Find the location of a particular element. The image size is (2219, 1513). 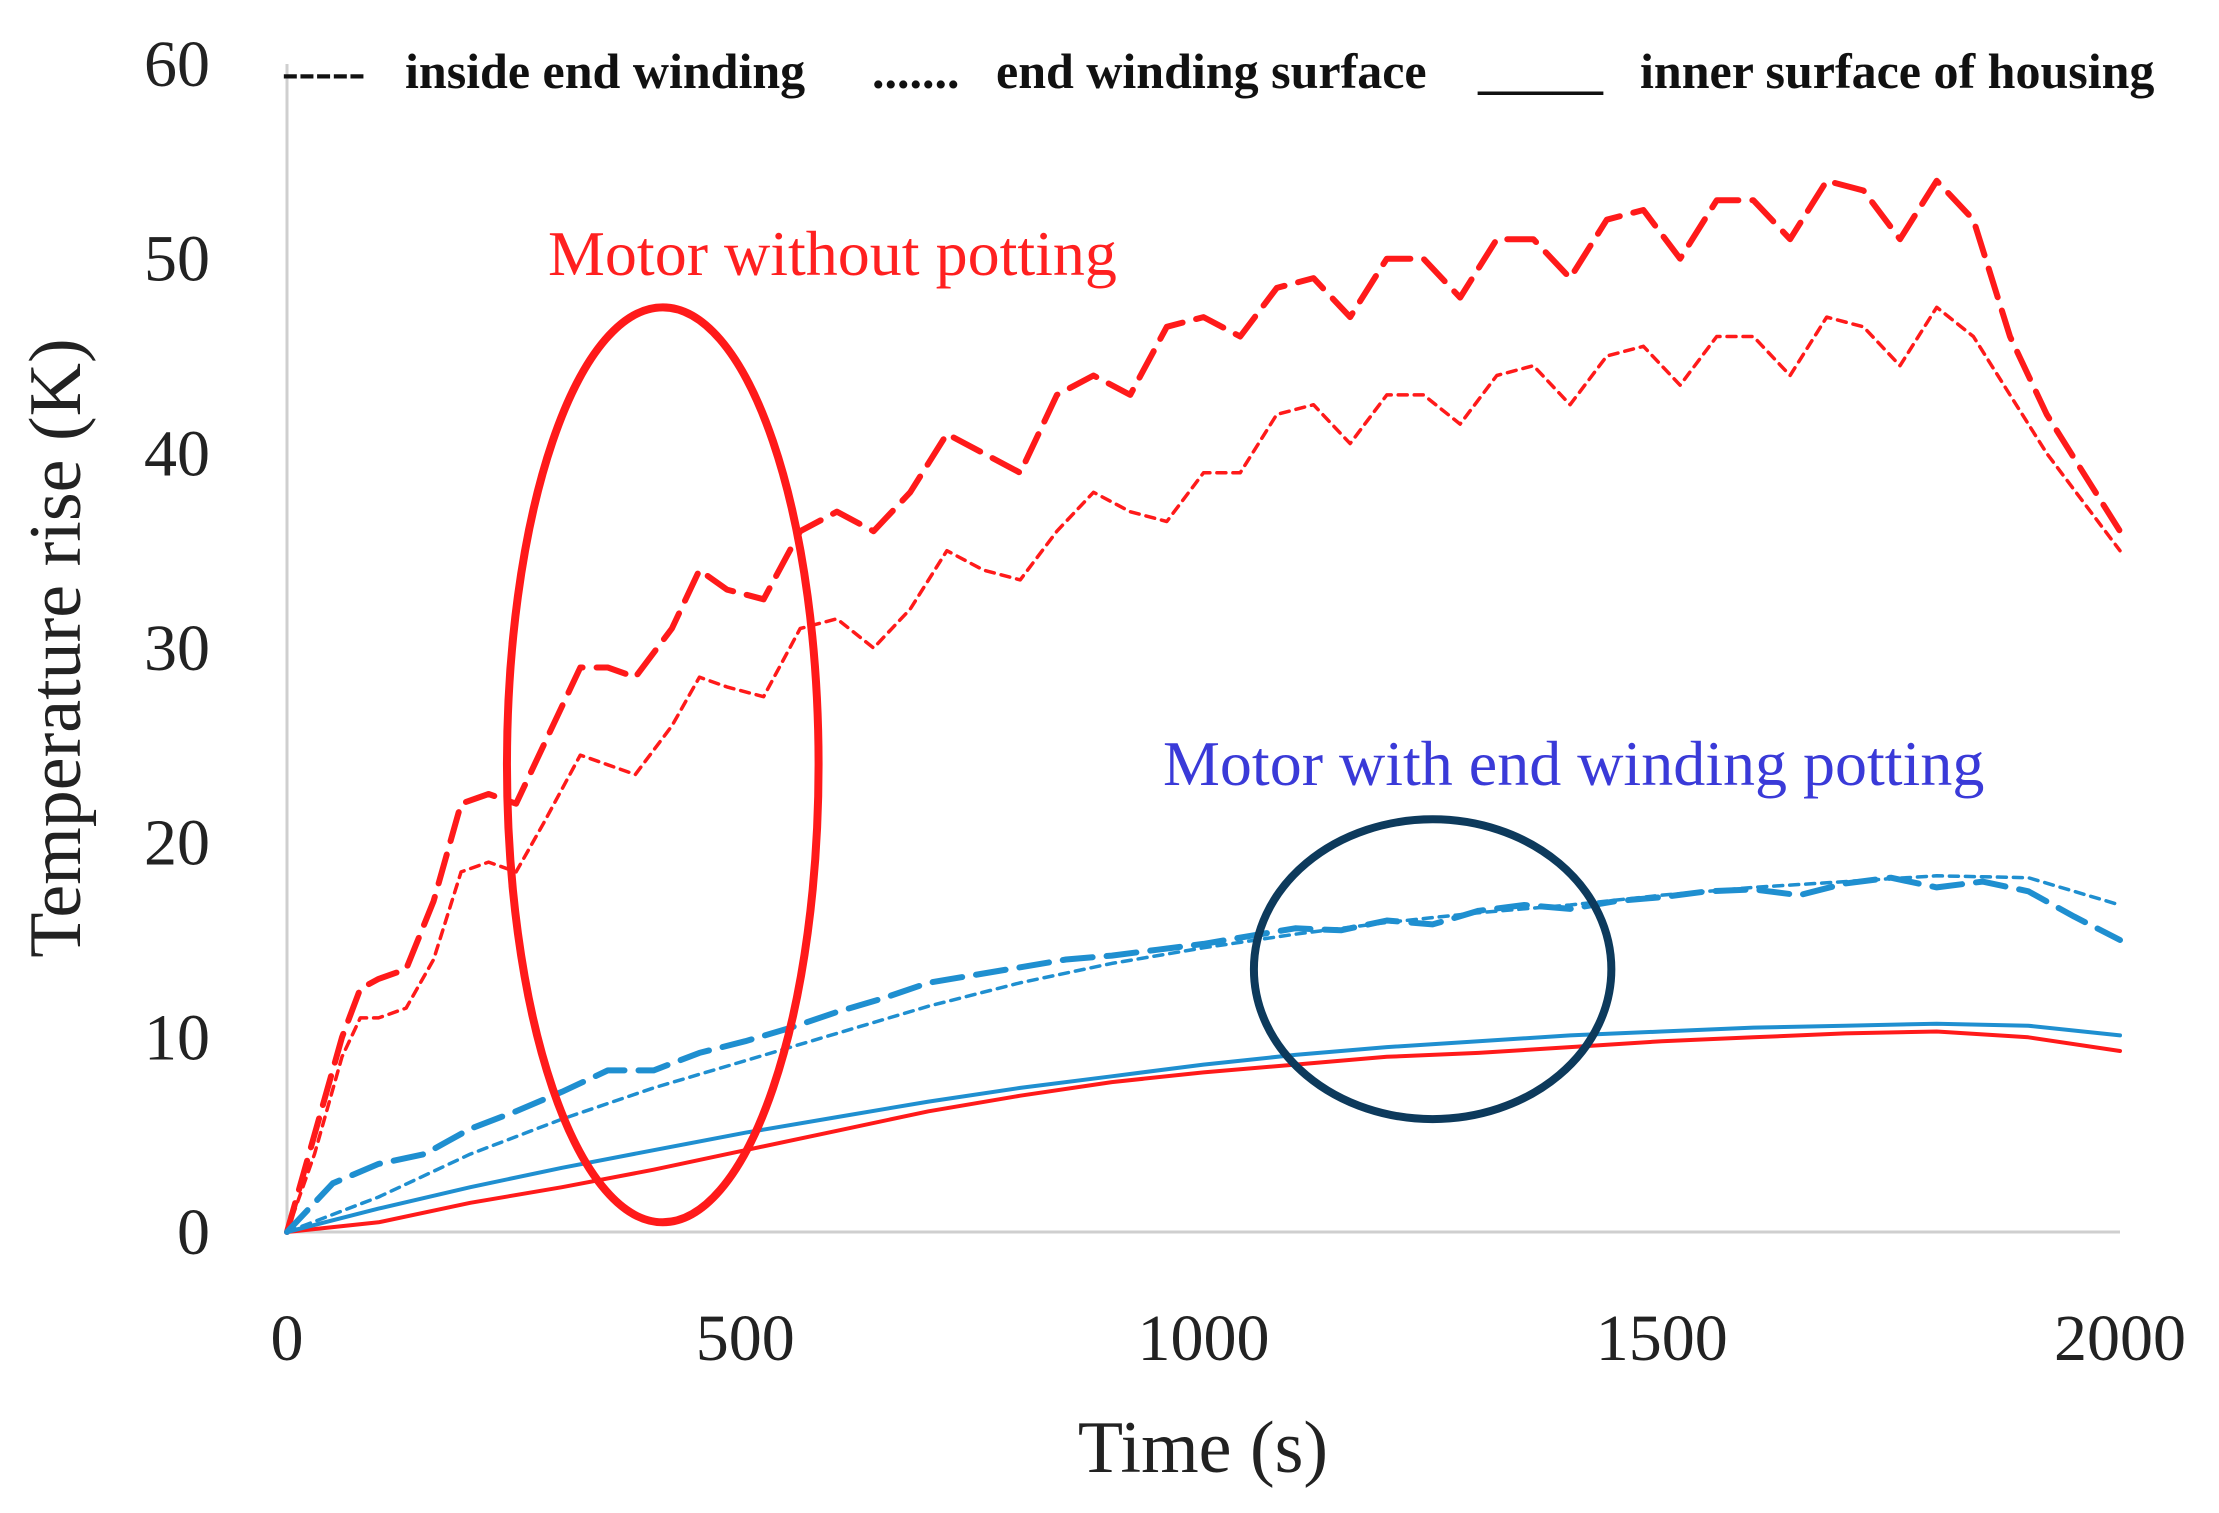

y-tick-labels: 0 10 20 30 40 50 60 is located at coordinates (177, 648).